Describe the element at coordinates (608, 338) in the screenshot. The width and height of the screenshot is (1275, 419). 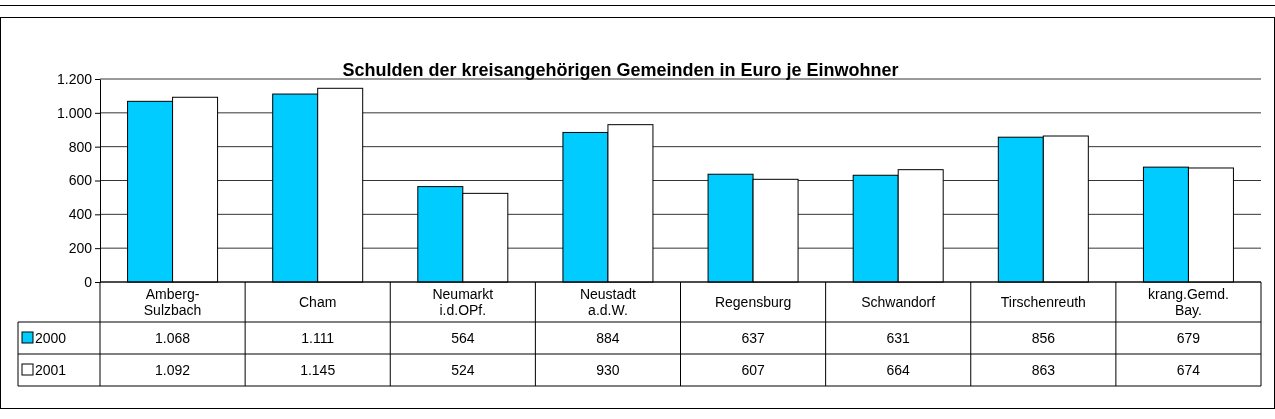
I see `data-label: 884` at that location.